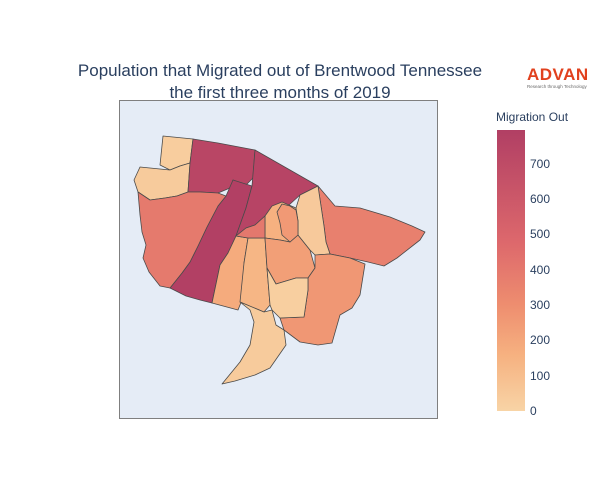 The width and height of the screenshot is (600, 500). I want to click on logo-wordmark: ADVAN, so click(558, 74).